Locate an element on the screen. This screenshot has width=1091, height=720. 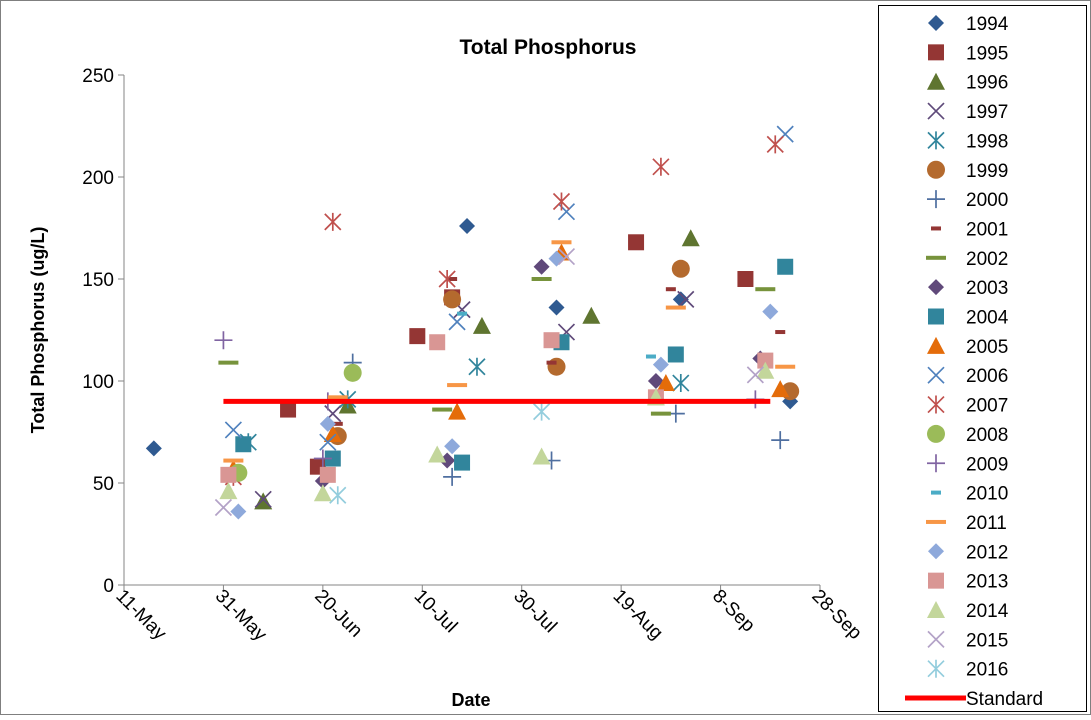
y-tick-label: 200 is located at coordinates (98, 178).